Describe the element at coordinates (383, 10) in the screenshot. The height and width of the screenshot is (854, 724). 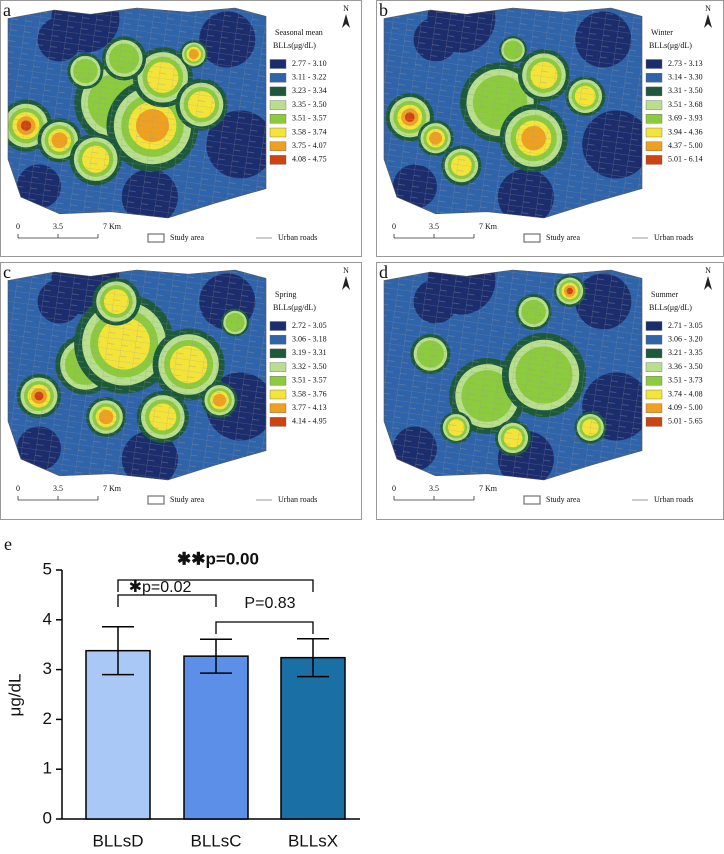
I see `panel-label: b` at that location.